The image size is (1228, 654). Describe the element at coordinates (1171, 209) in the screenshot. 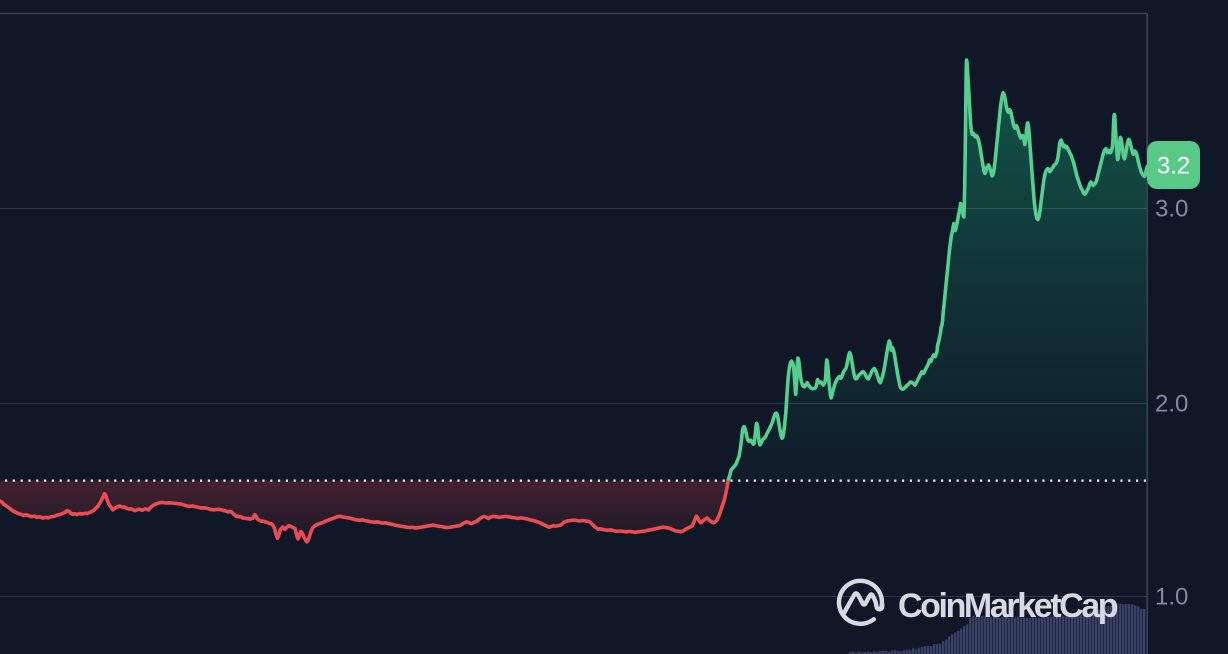

I see `svg-text: 3.0` at that location.